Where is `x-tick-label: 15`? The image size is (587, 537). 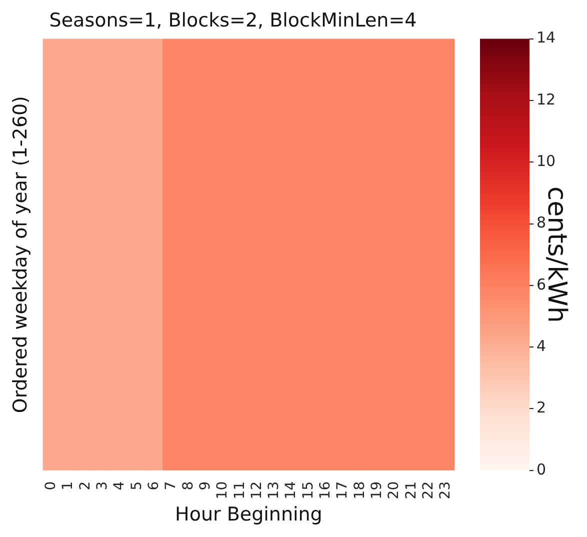 x-tick-label: 15 is located at coordinates (308, 490).